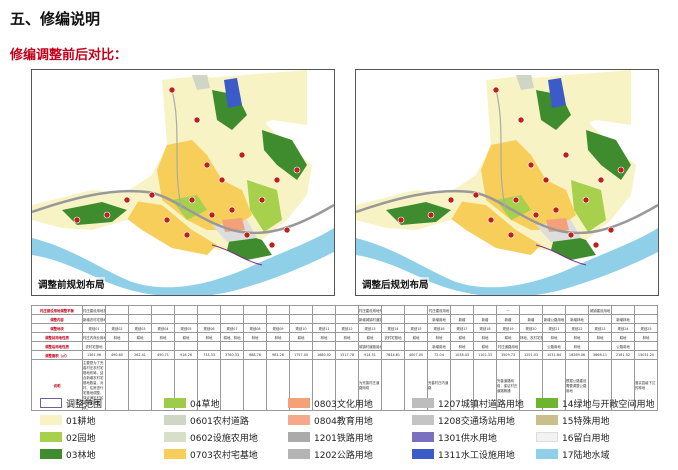 The height and width of the screenshot is (470, 678). What do you see at coordinates (140, 355) in the screenshot?
I see `table-cell: 262.41` at bounding box center [140, 355].